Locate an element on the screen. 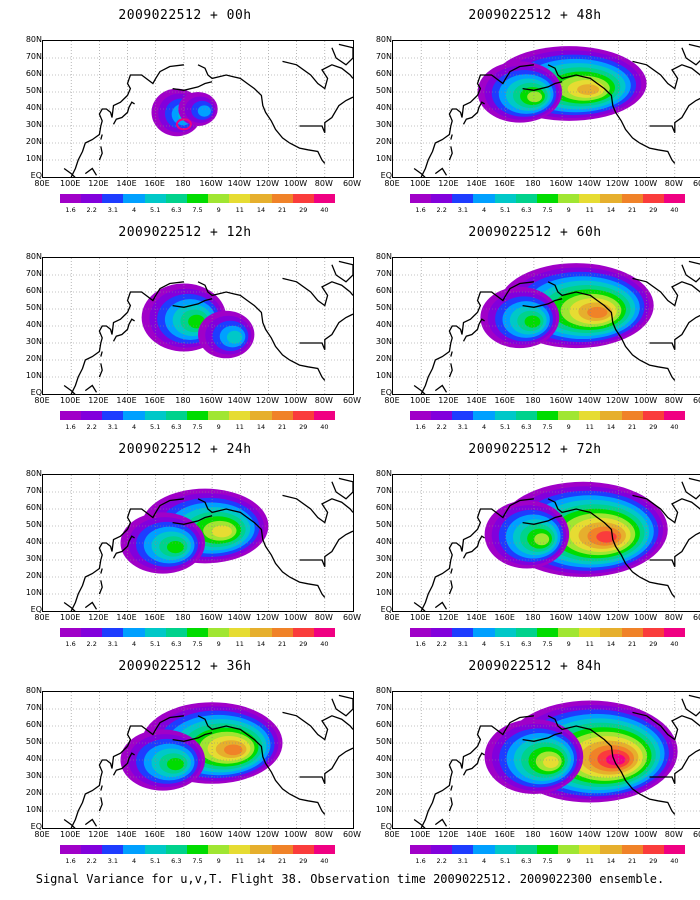  lat-tick-label: 20N is located at coordinates (33, 358).